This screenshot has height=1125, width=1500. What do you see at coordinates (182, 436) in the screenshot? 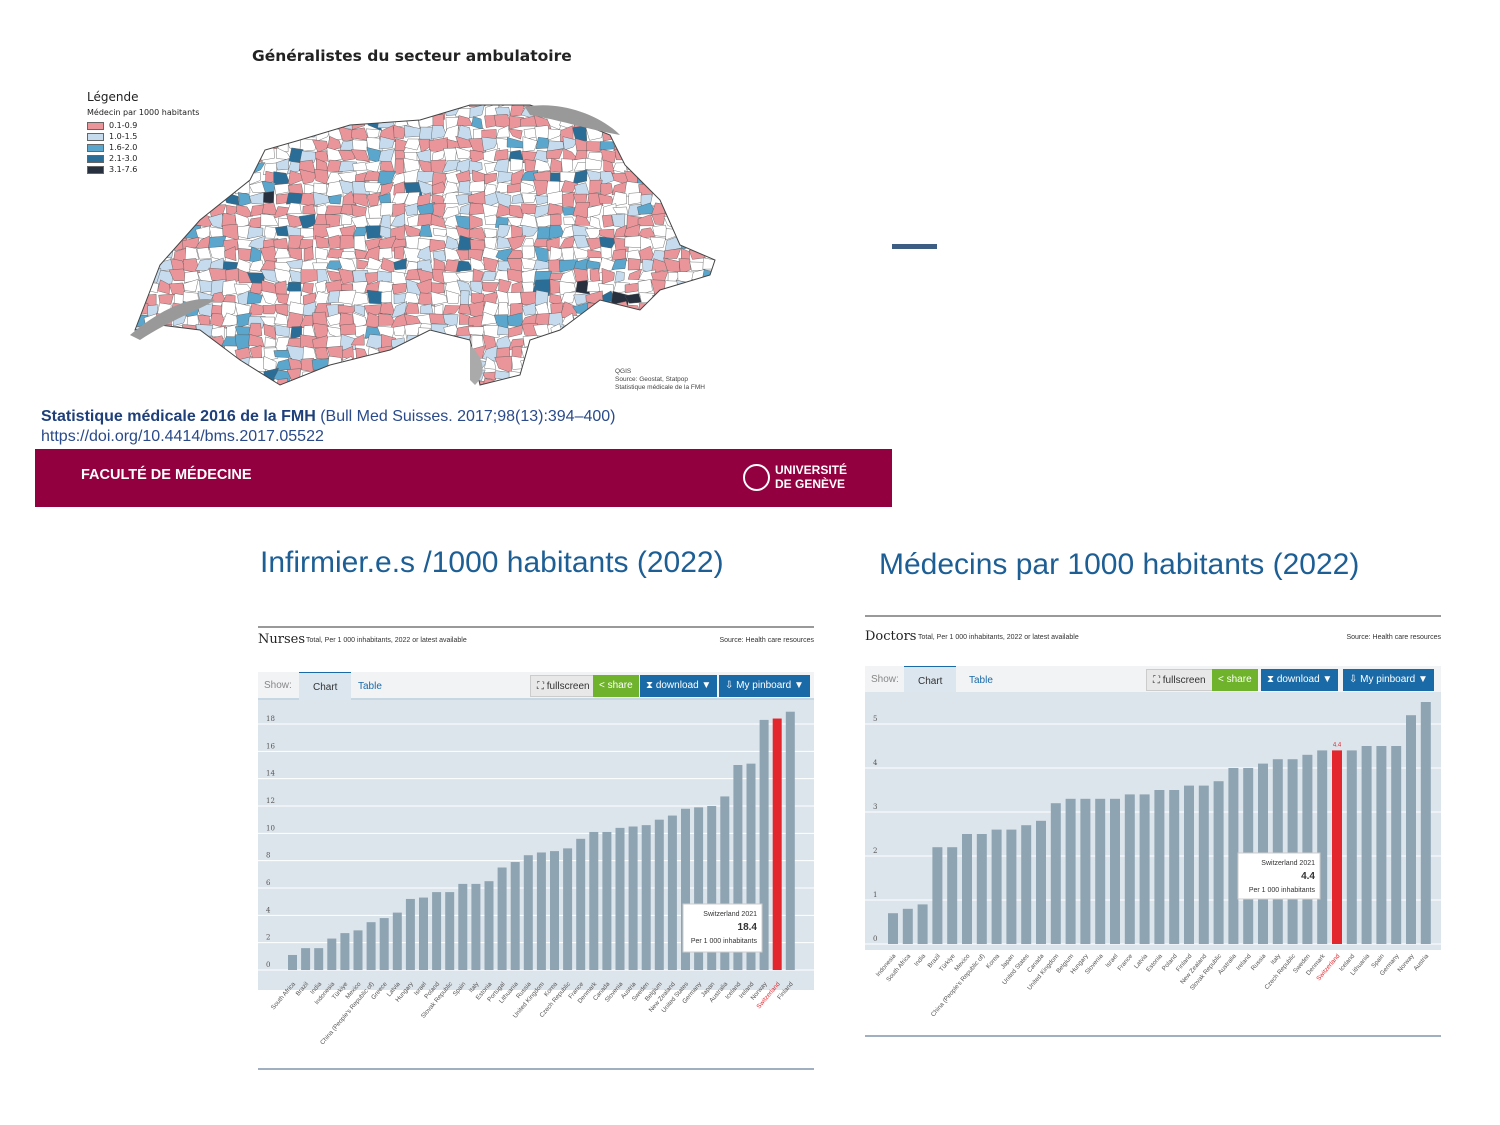
I see `doi-link: https://doi.org/10.4414/bms.2017.05522` at bounding box center [182, 436].